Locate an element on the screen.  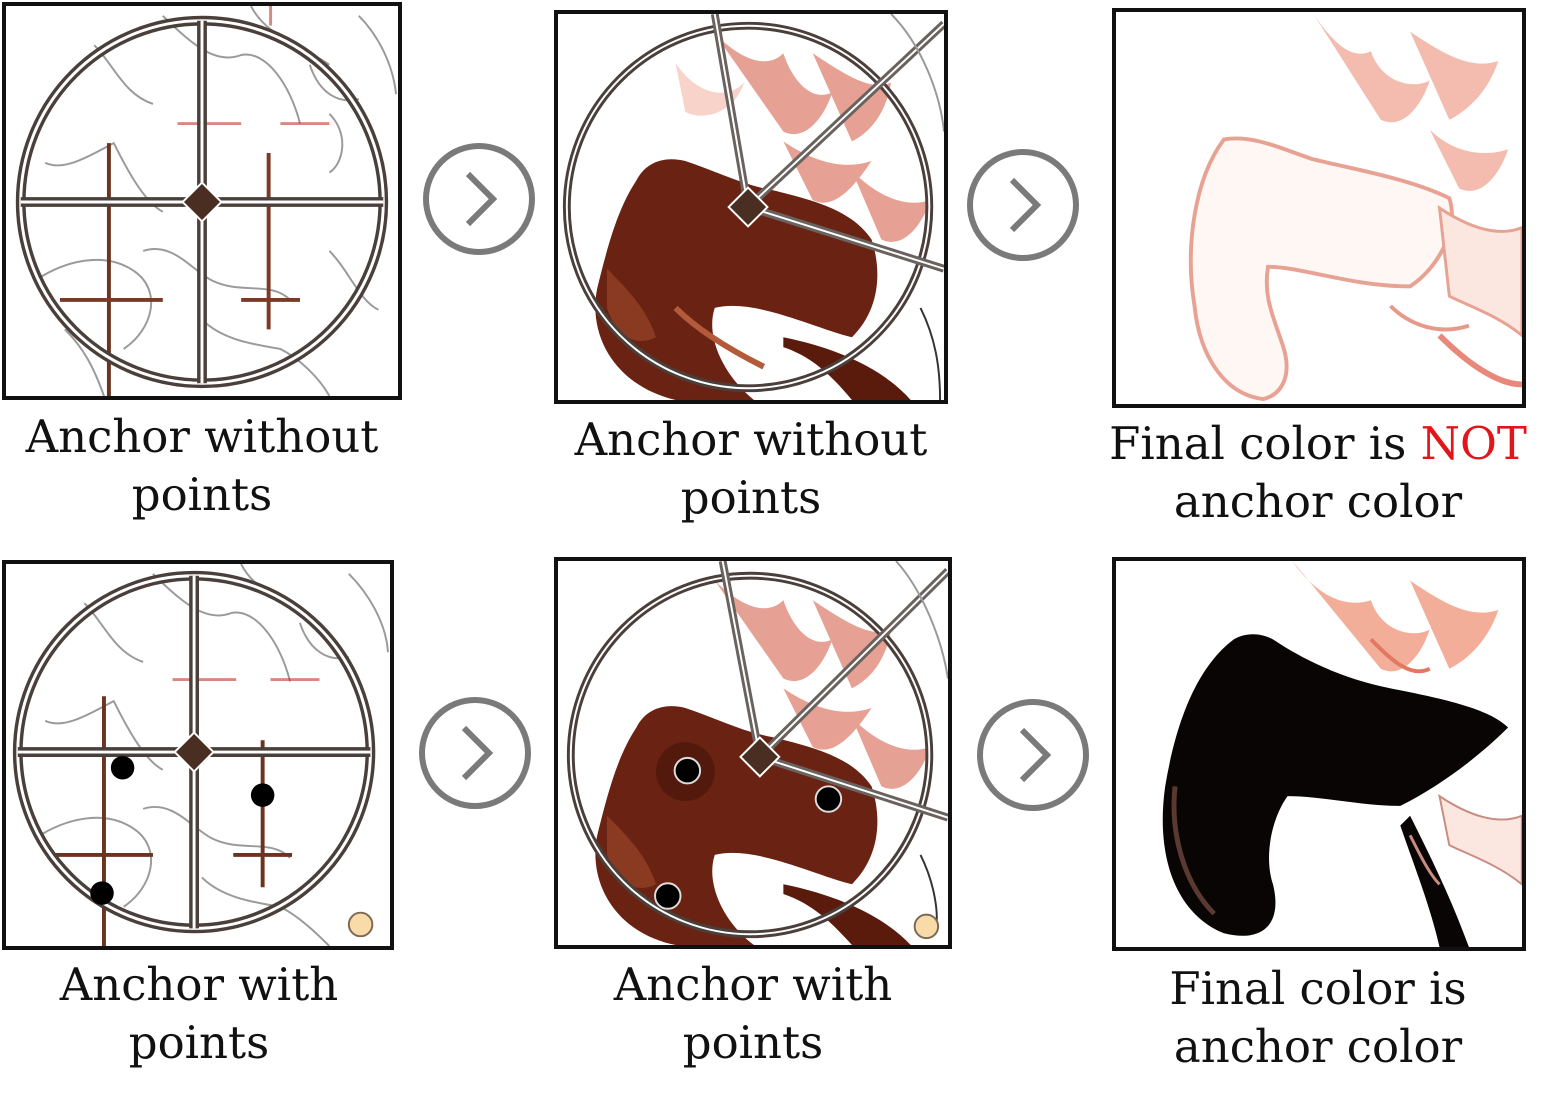
panel-top-anchor-sketch is located at coordinates (202, 201).